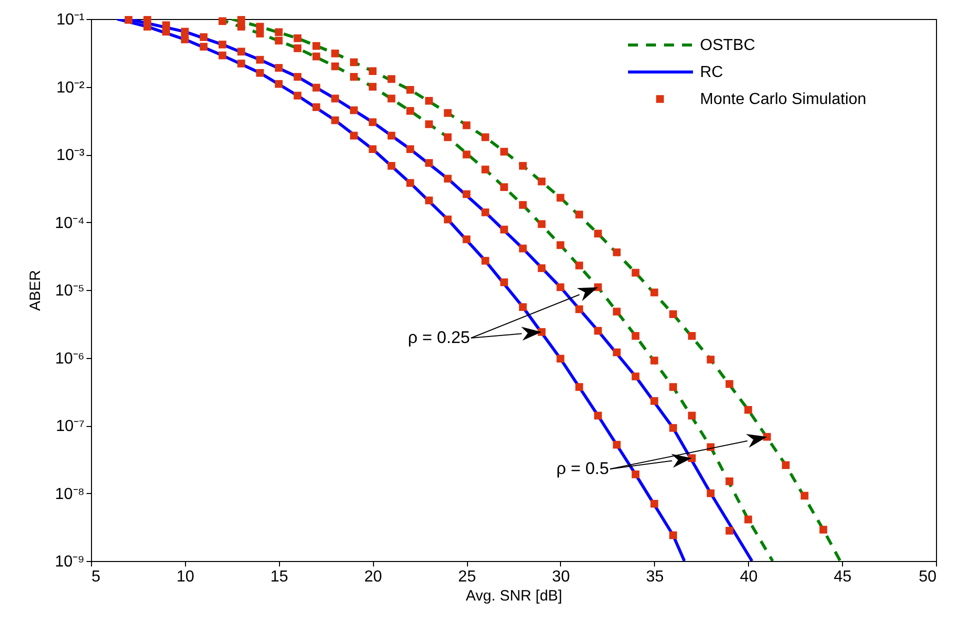 The width and height of the screenshot is (959, 620). Describe the element at coordinates (69, 223) in the screenshot. I see `y-tick-label: 10⁻⁴` at that location.